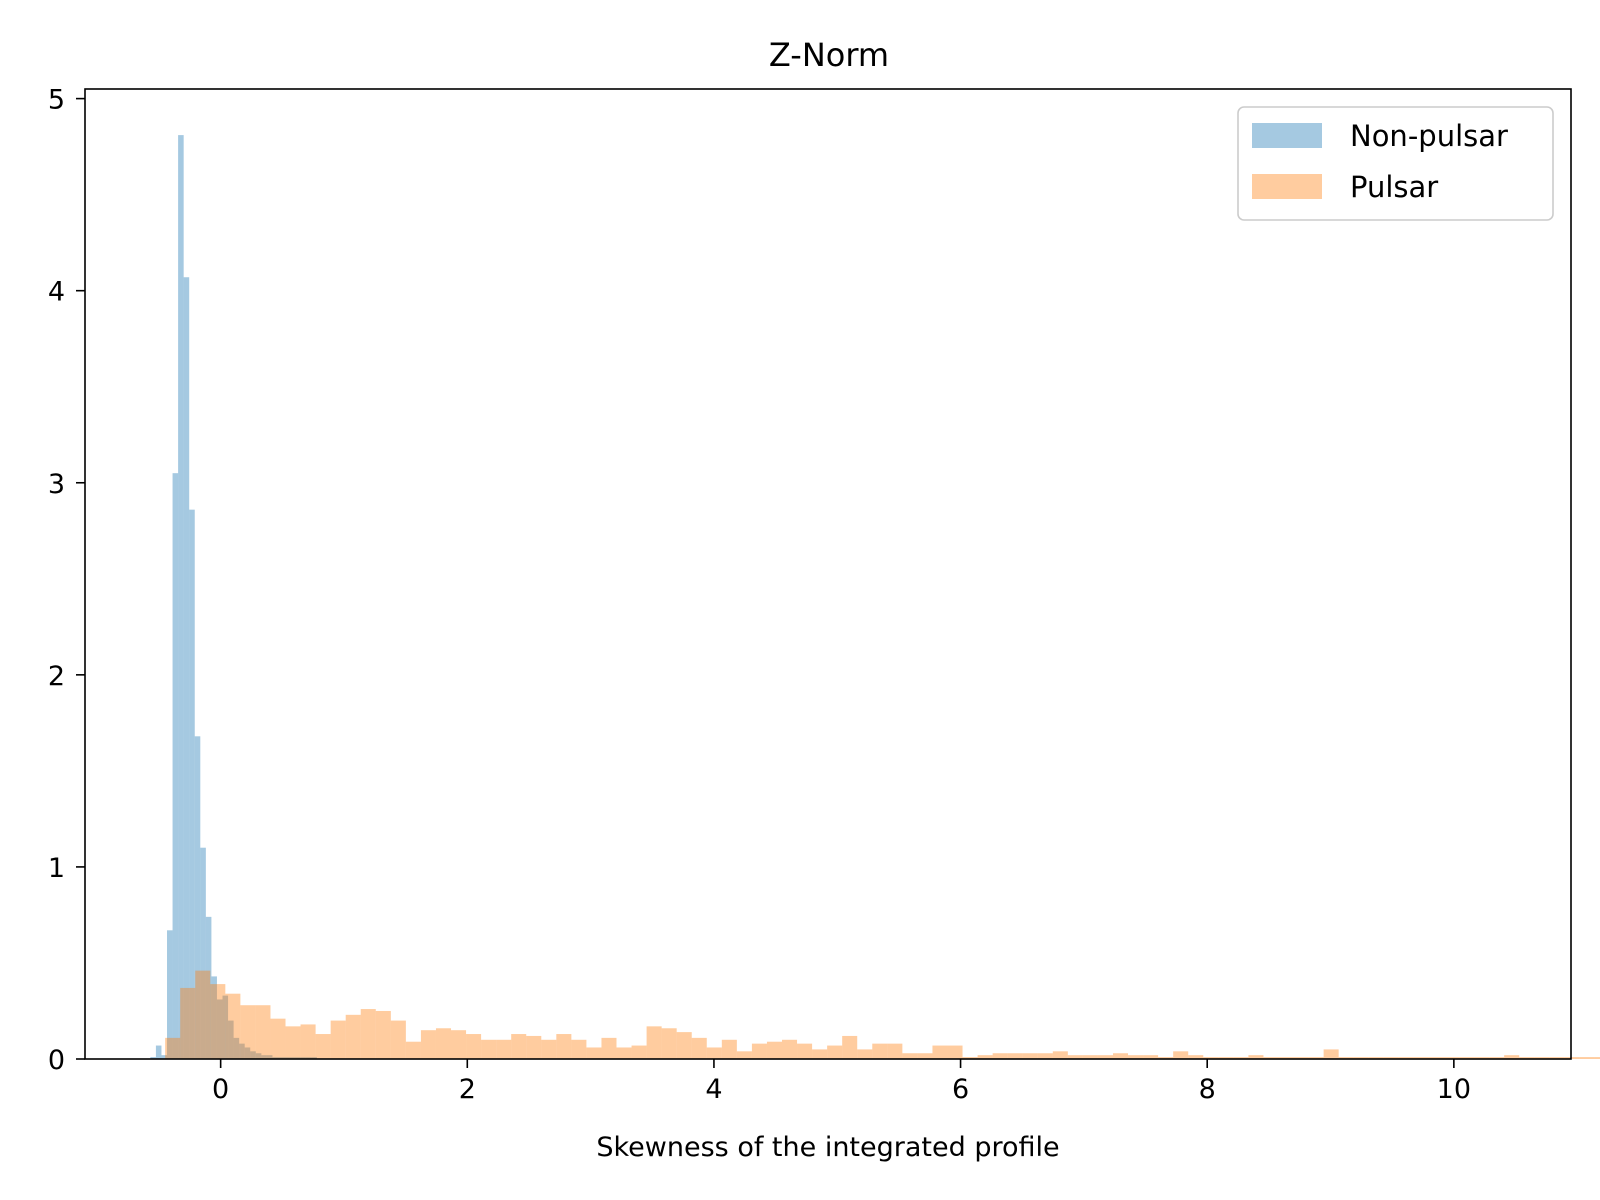 The width and height of the screenshot is (1600, 1200). What do you see at coordinates (1287, 135) in the screenshot?
I see `legend-swatch-non-pulsar` at bounding box center [1287, 135].